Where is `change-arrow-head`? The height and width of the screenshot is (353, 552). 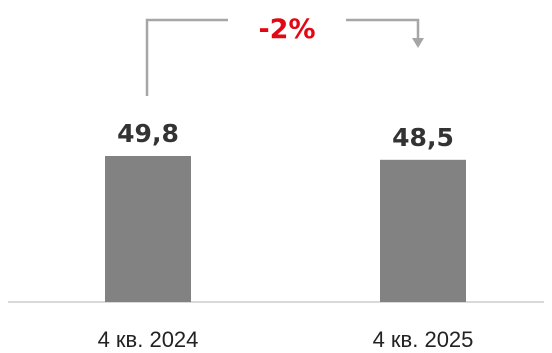 change-arrow-head is located at coordinates (418, 43).